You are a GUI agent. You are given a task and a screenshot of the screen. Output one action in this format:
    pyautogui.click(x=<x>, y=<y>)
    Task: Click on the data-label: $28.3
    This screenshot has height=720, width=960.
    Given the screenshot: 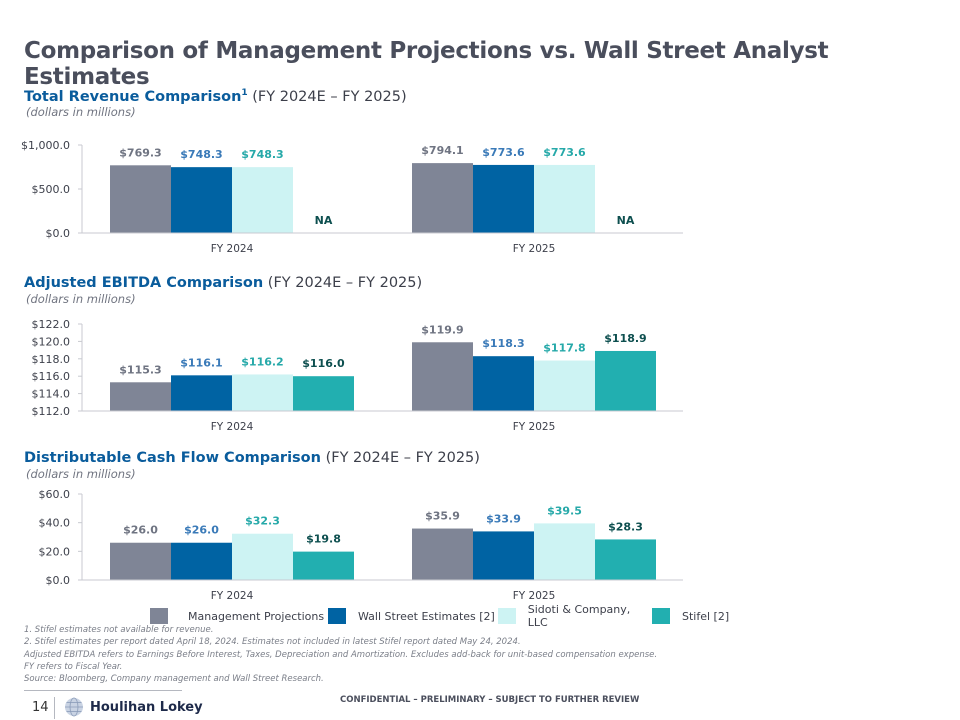 What is the action you would take?
    pyautogui.click(x=625, y=526)
    